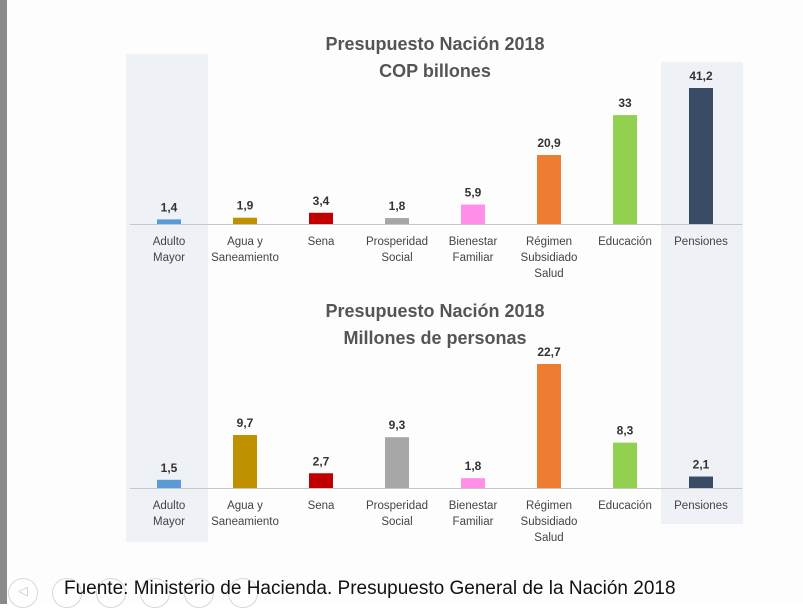 The image size is (803, 608). Describe the element at coordinates (397, 425) in the screenshot. I see `data-label: 9,3` at that location.